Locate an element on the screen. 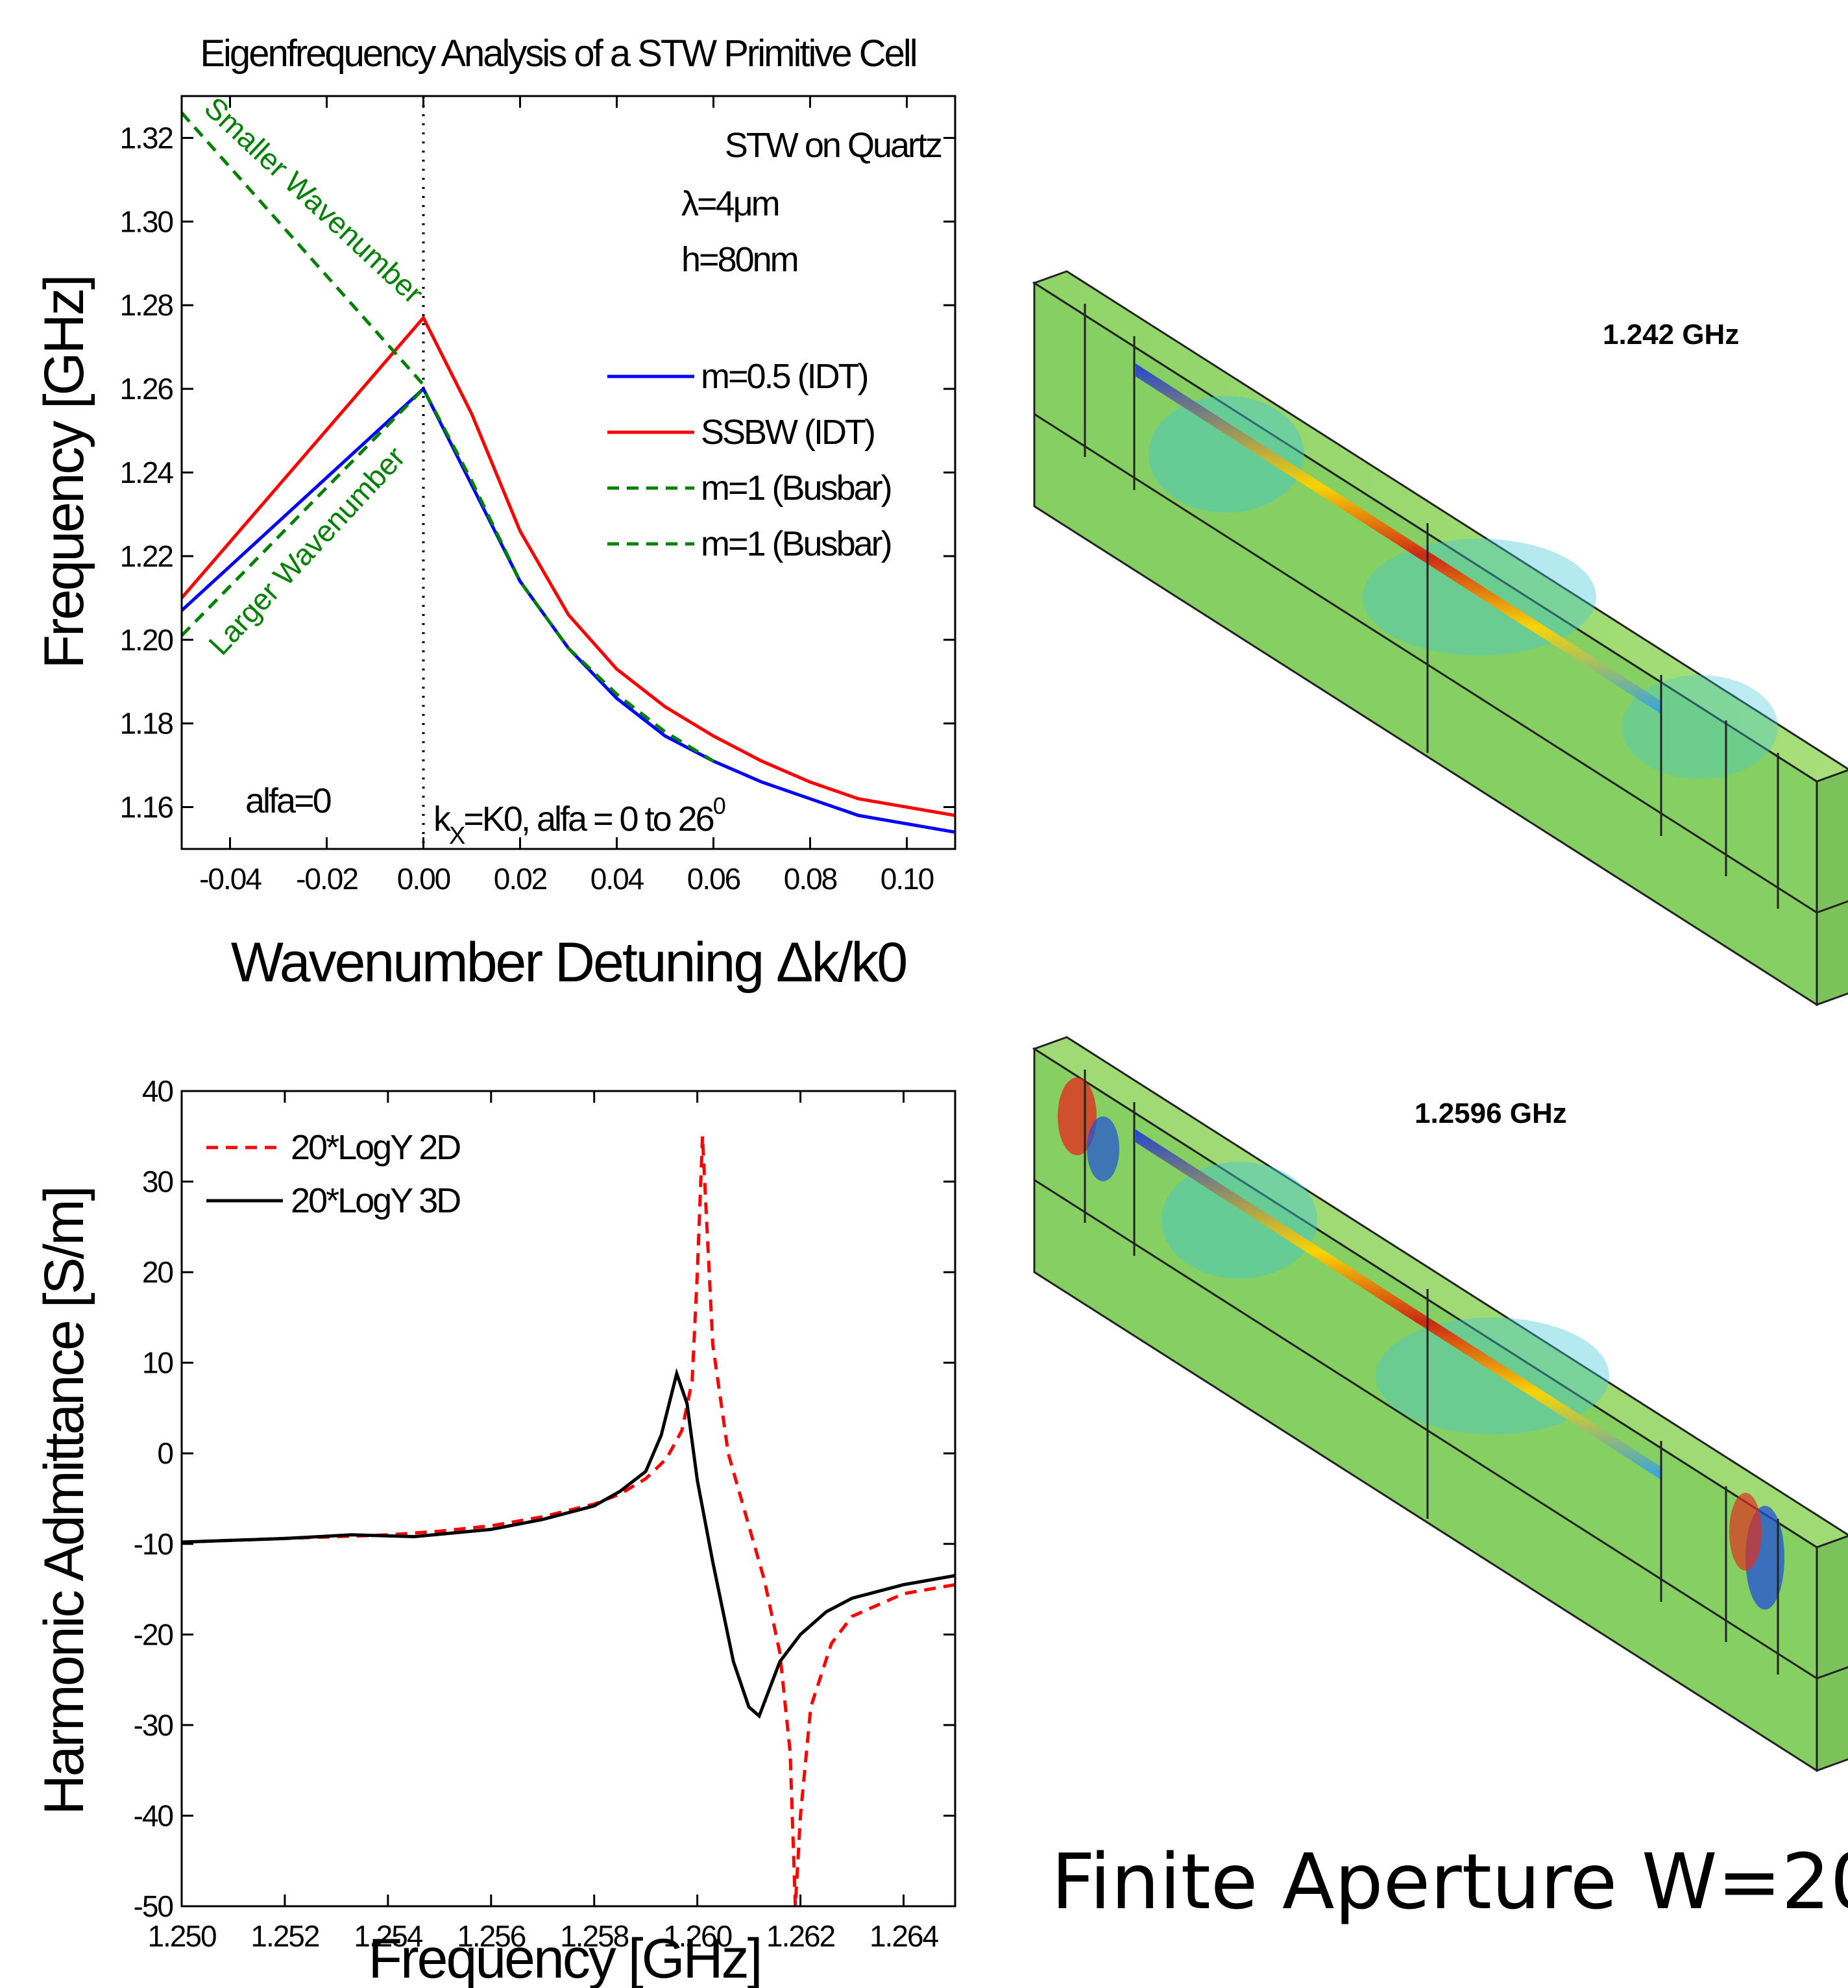 The image size is (1848, 1988). chart2-xtick-label: 1.264 is located at coordinates (904, 1936).